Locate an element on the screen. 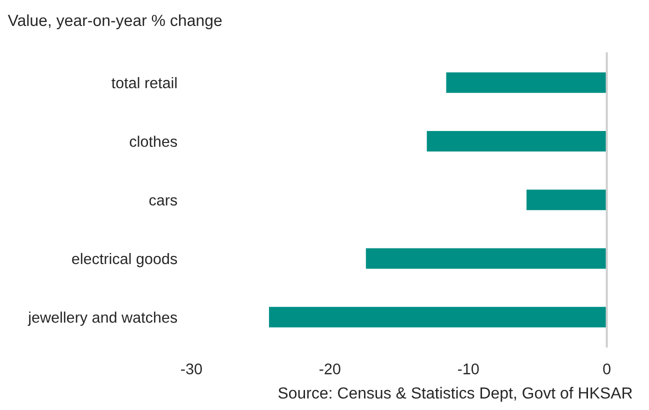 The height and width of the screenshot is (410, 649). y-tick-label: electrical goods is located at coordinates (125, 260).